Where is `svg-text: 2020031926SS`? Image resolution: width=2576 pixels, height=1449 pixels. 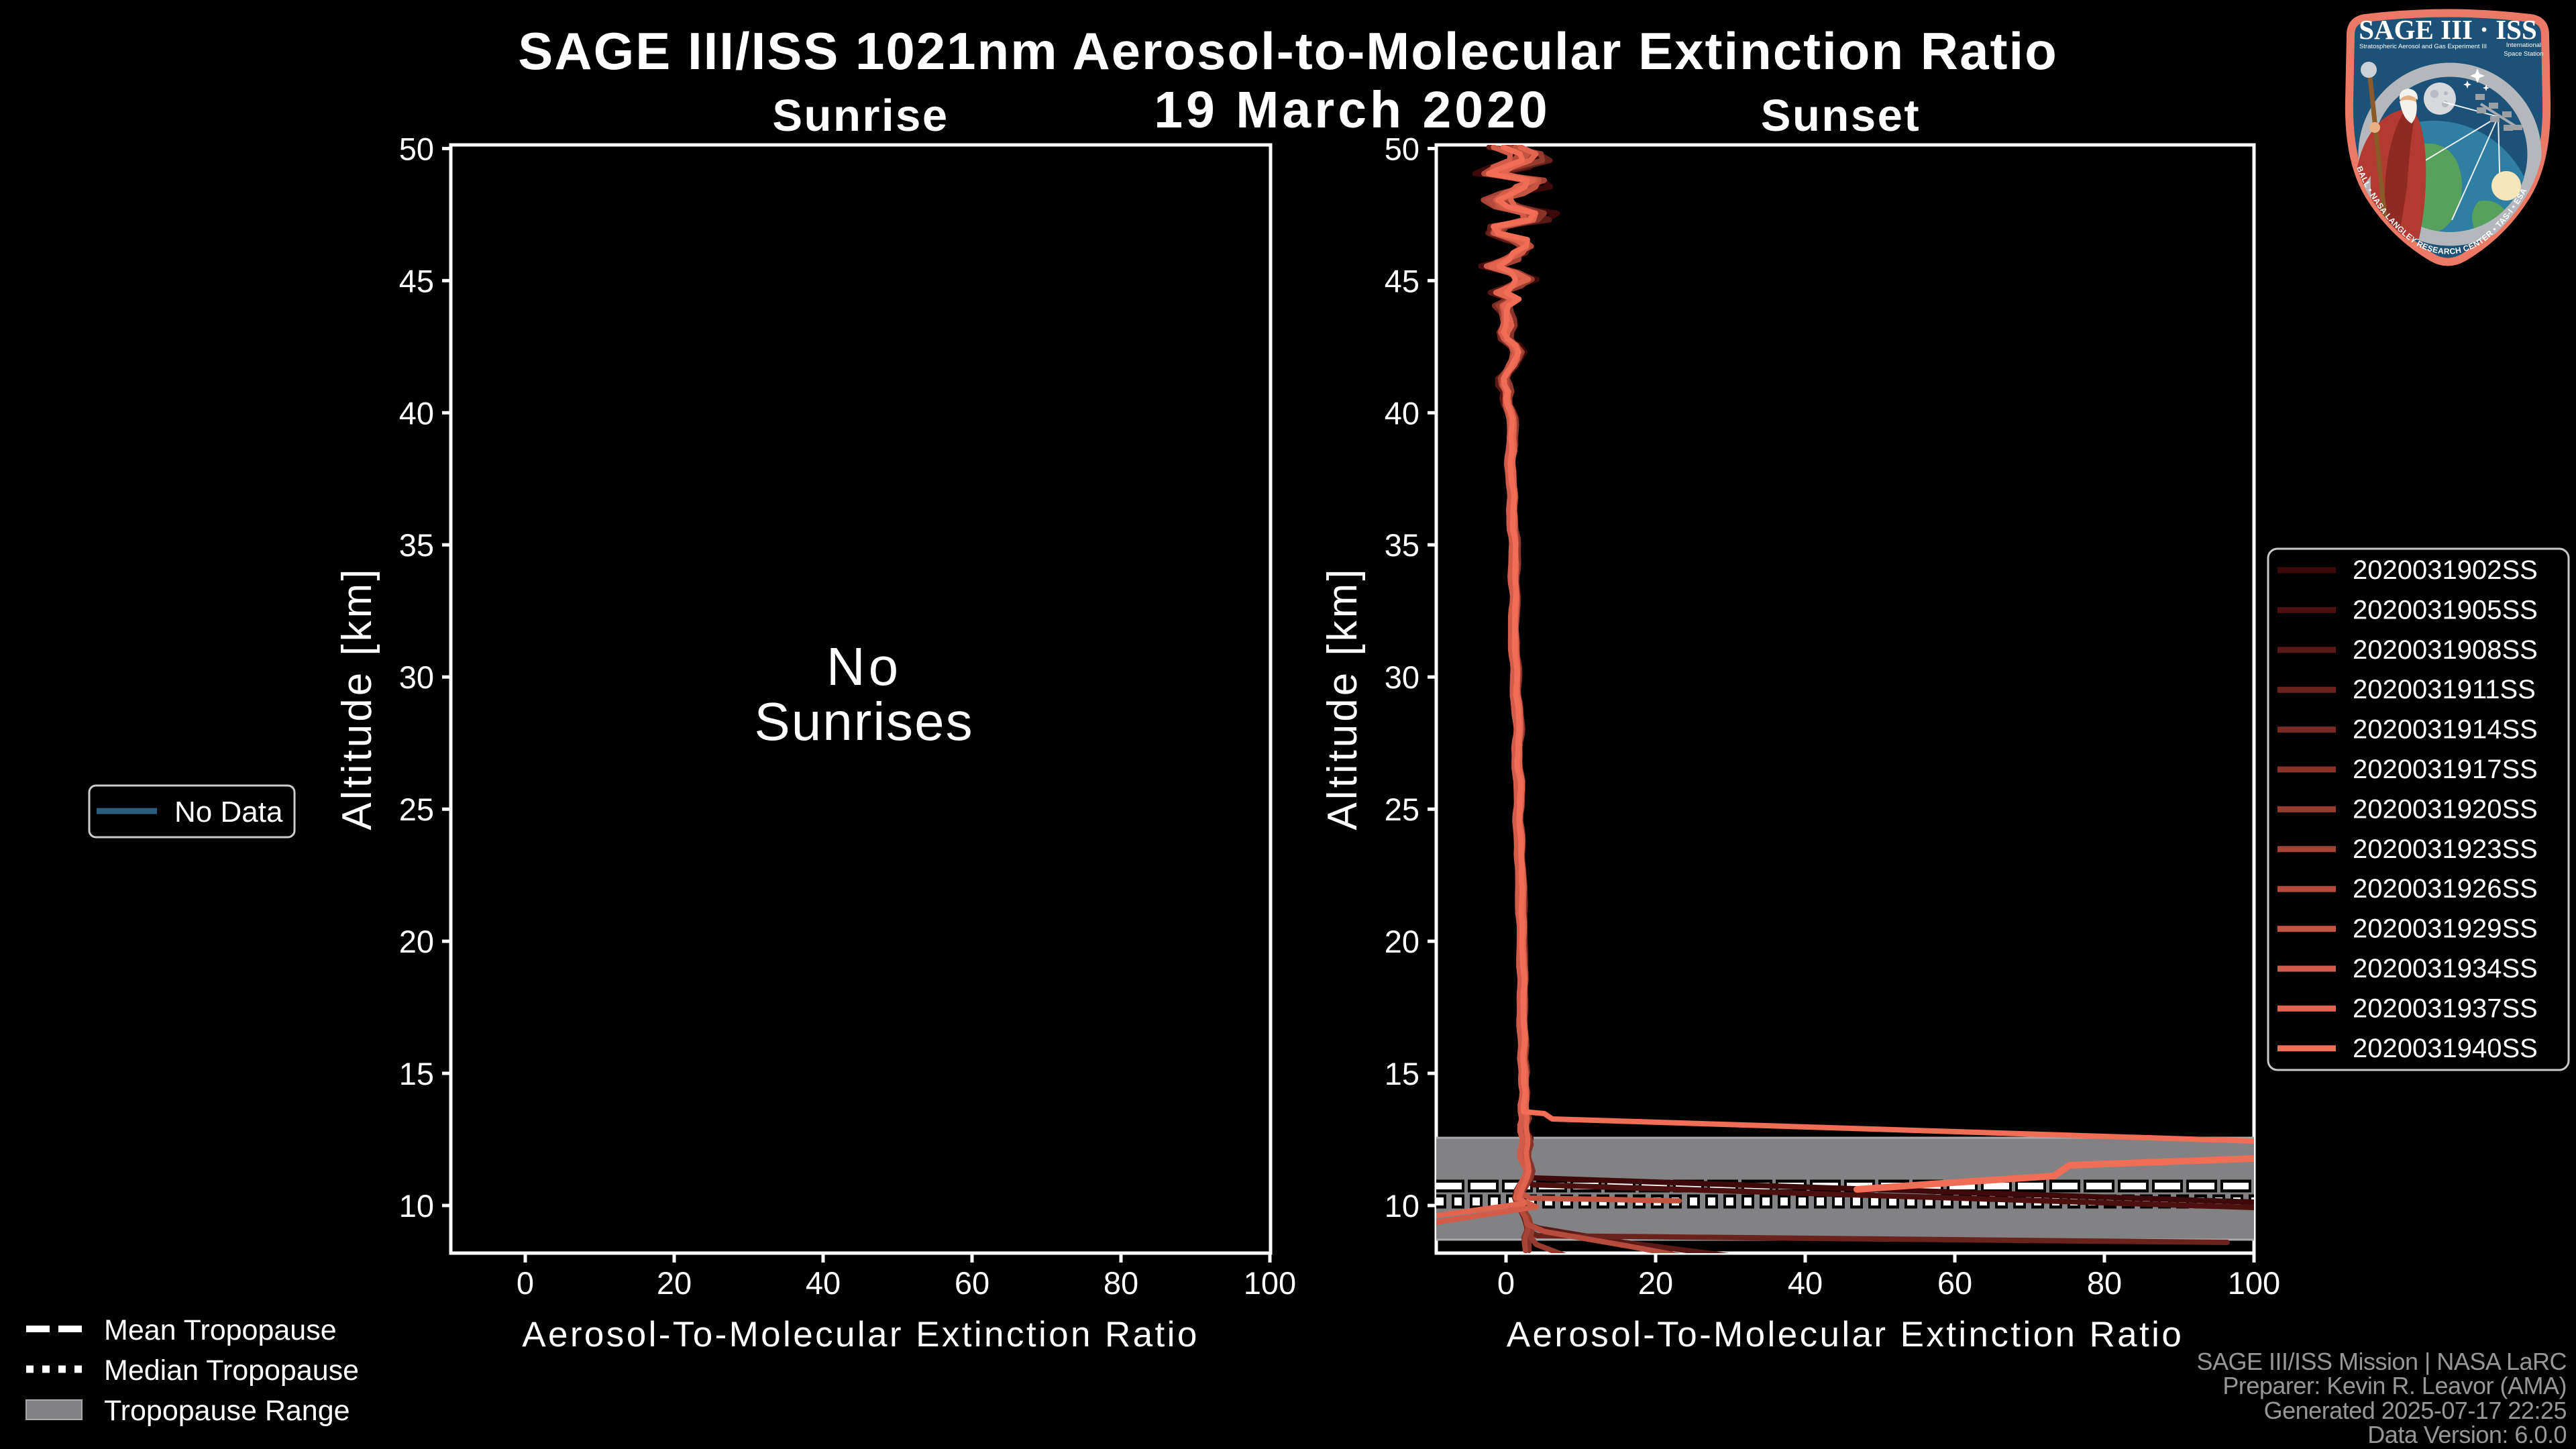
svg-text: 2020031926SS is located at coordinates (2445, 889).